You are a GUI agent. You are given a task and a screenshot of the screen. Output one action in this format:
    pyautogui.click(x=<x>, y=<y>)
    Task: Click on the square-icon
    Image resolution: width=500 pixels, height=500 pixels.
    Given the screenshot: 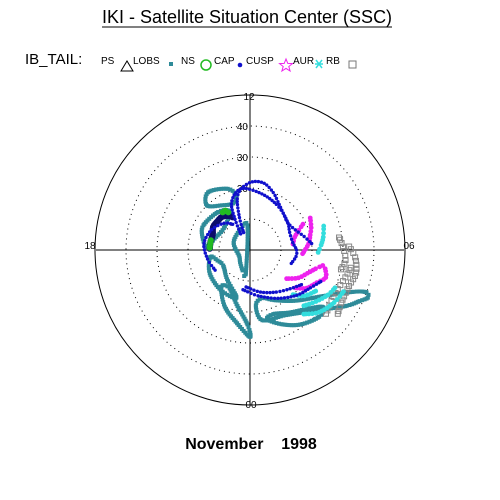 What is the action you would take?
    pyautogui.click(x=352, y=64)
    